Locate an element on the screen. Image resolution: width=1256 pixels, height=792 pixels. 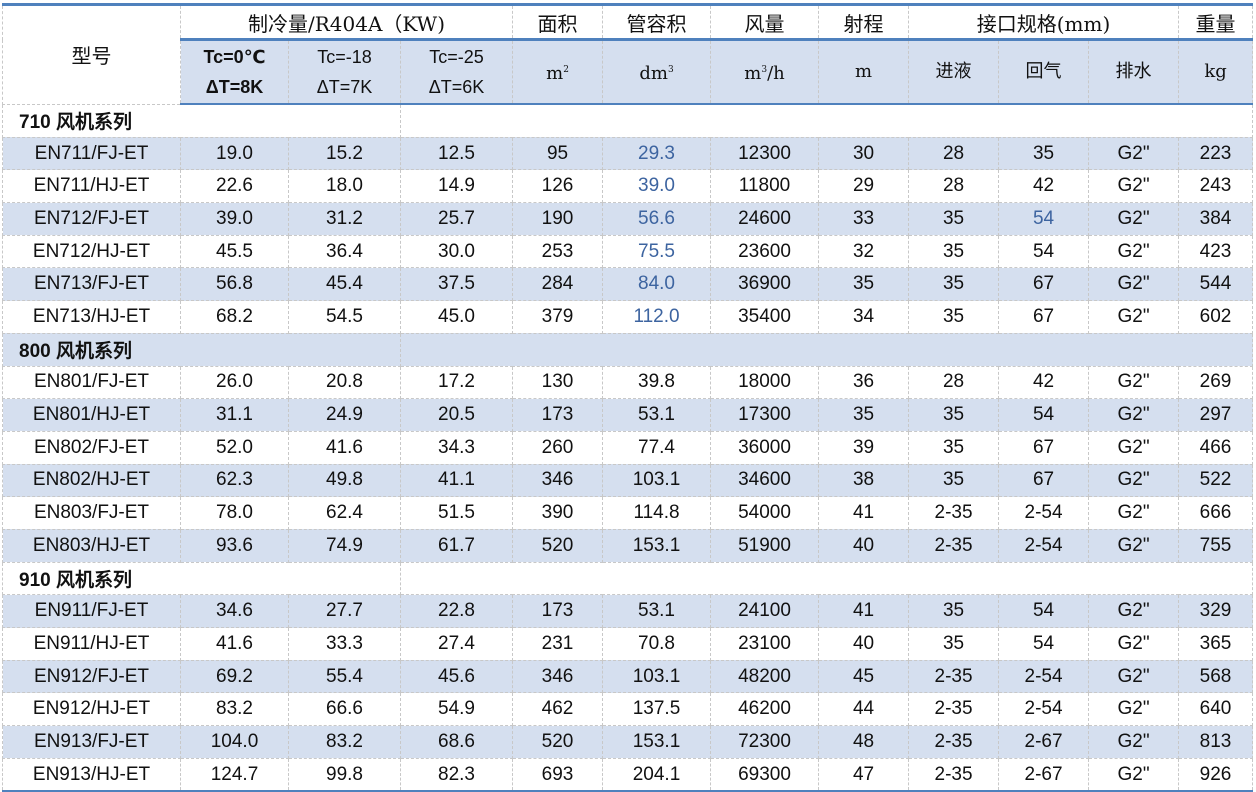
table-cell: 25.7 is located at coordinates (456, 219).